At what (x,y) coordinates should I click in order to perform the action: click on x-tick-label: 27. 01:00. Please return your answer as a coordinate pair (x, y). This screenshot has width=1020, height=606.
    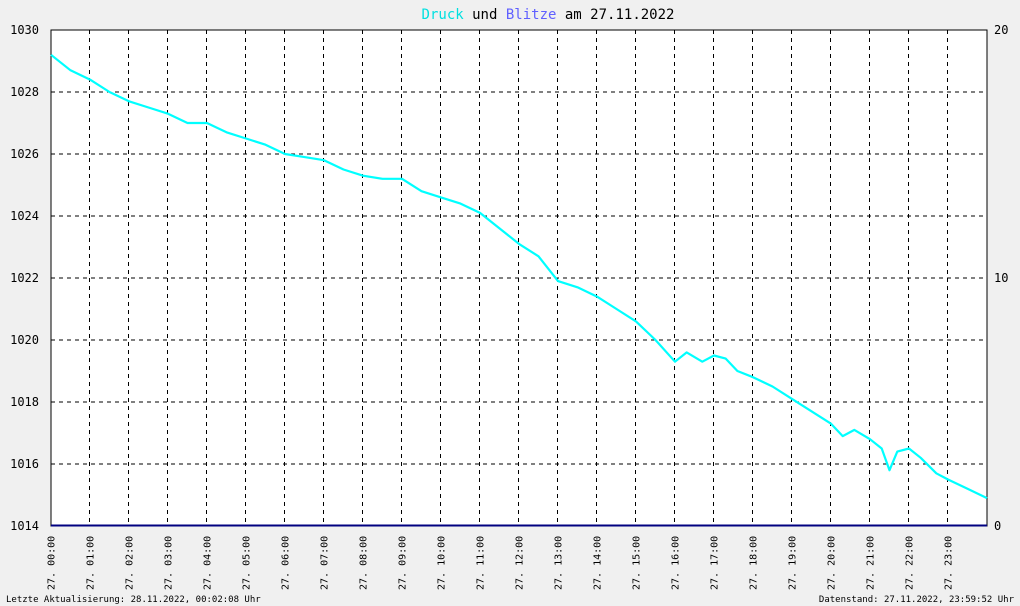
    Looking at the image, I should click on (91, 563).